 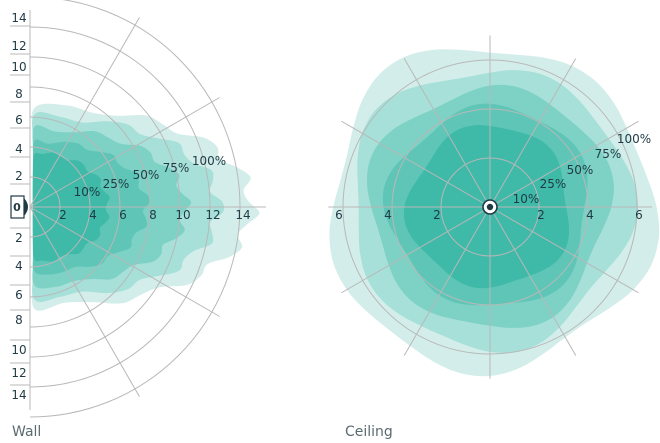 I want to click on wall-zone-label: 50%, so click(x=146, y=175).